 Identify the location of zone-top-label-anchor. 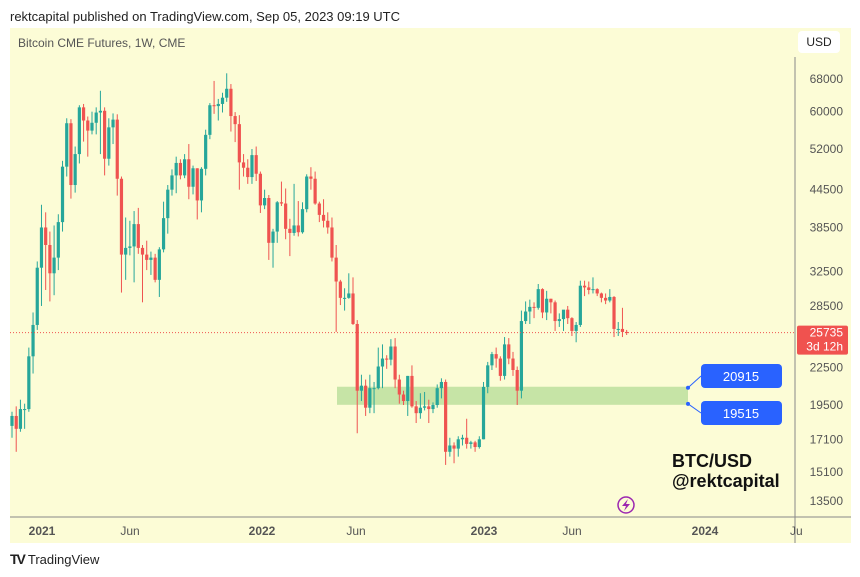
(688, 387).